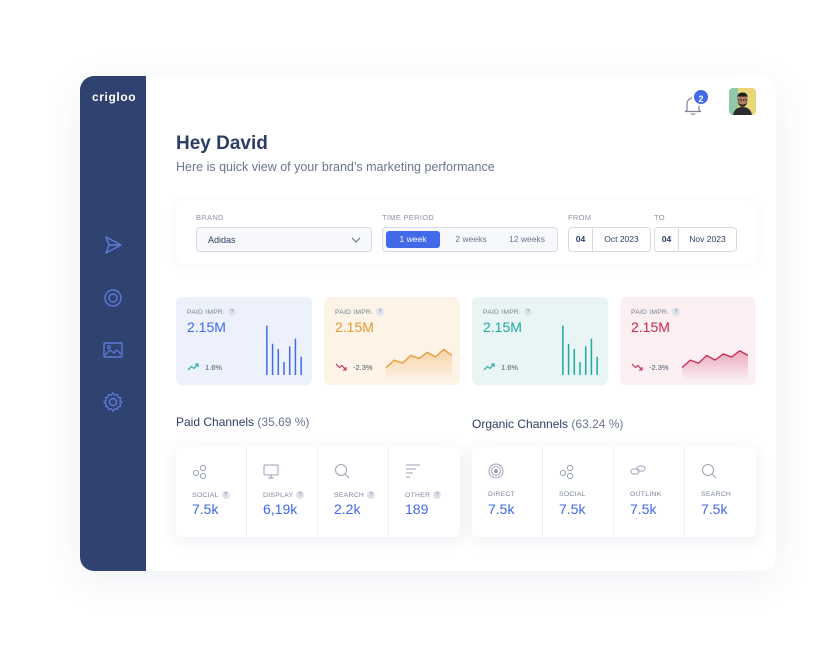 This screenshot has width=836, height=655. I want to click on chart-area-fill, so click(715, 365).